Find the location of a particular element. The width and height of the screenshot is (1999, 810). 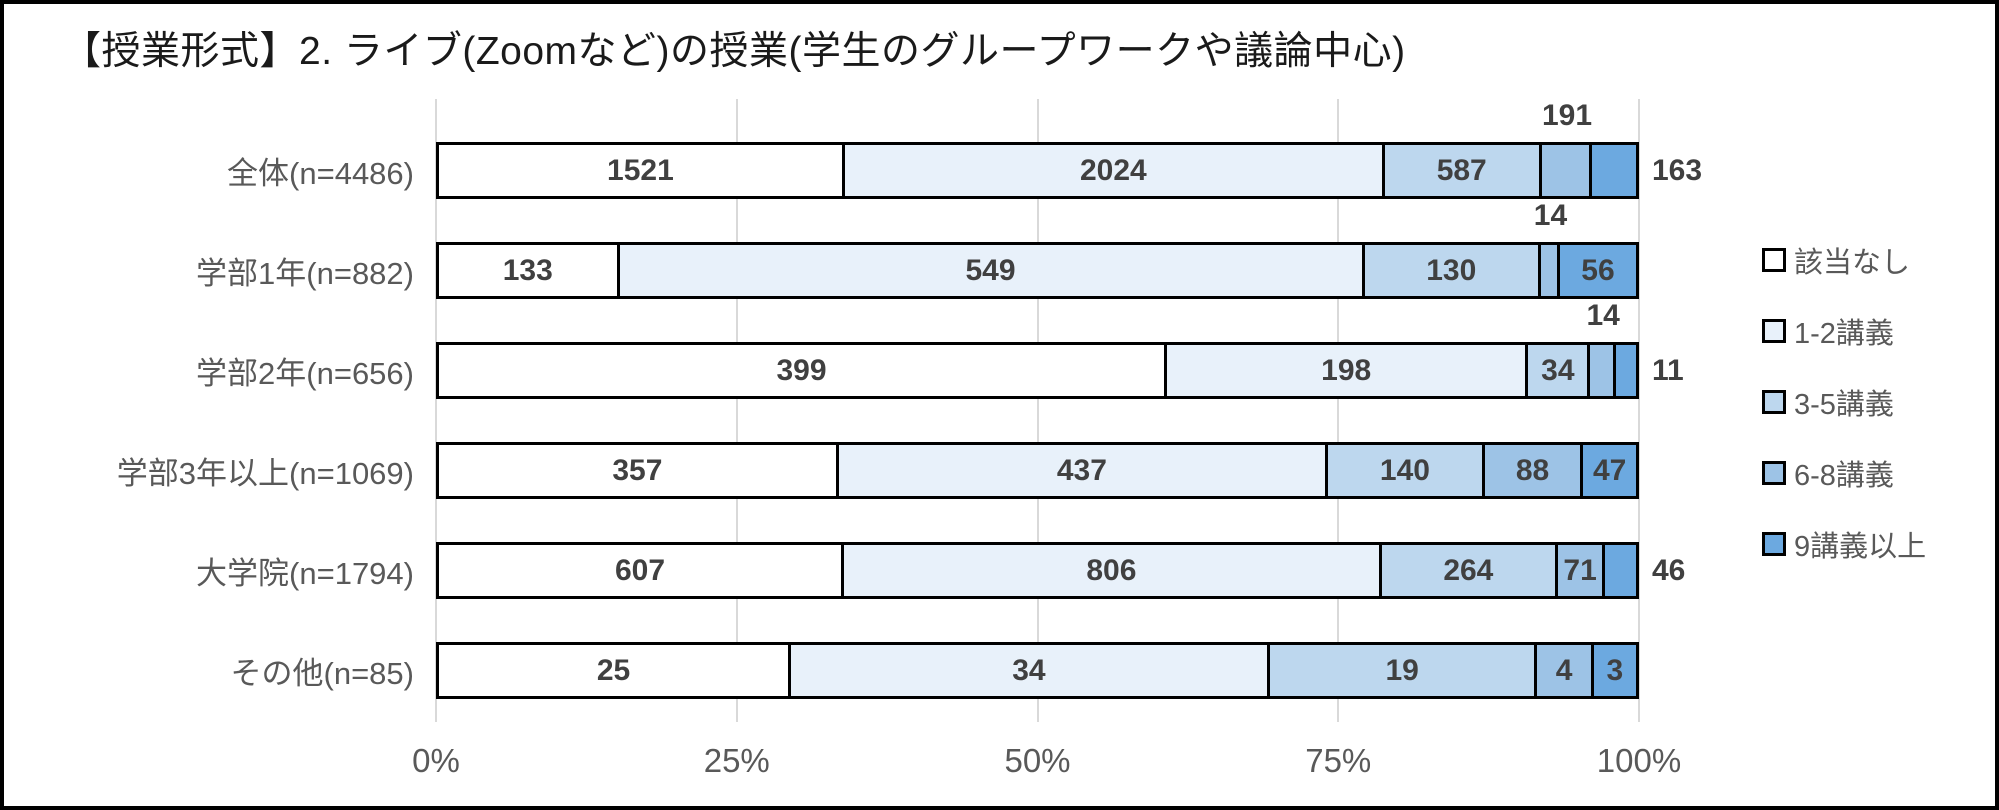

segment-value-label: 25 is located at coordinates (613, 670).